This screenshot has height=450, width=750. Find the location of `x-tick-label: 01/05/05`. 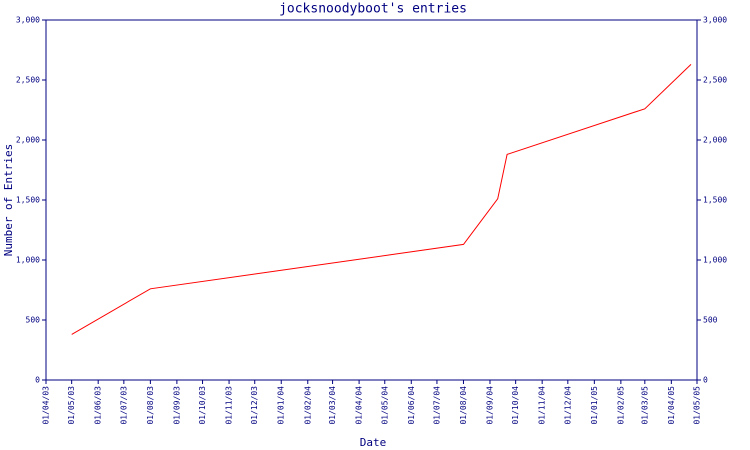

x-tick-label: 01/05/05 is located at coordinates (697, 405).